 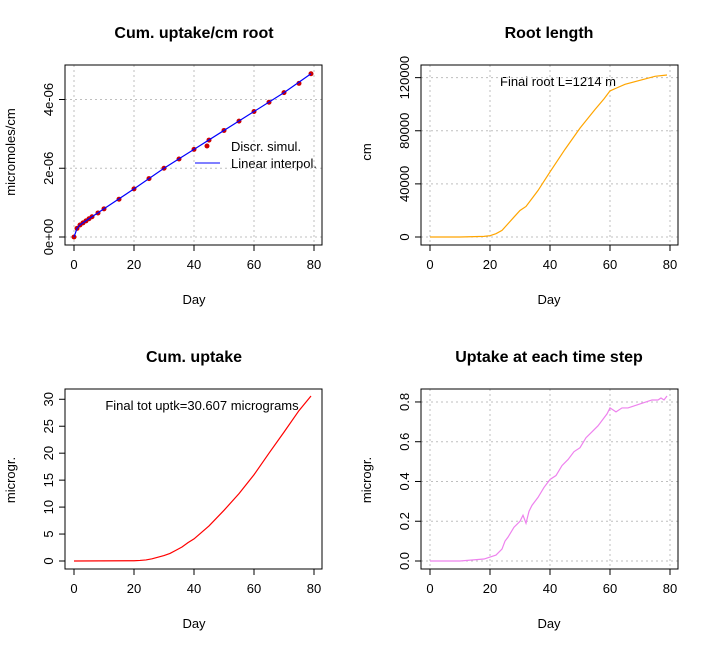 What do you see at coordinates (194, 33) in the screenshot?
I see `chart-title: Cum. uptake/cm root` at bounding box center [194, 33].